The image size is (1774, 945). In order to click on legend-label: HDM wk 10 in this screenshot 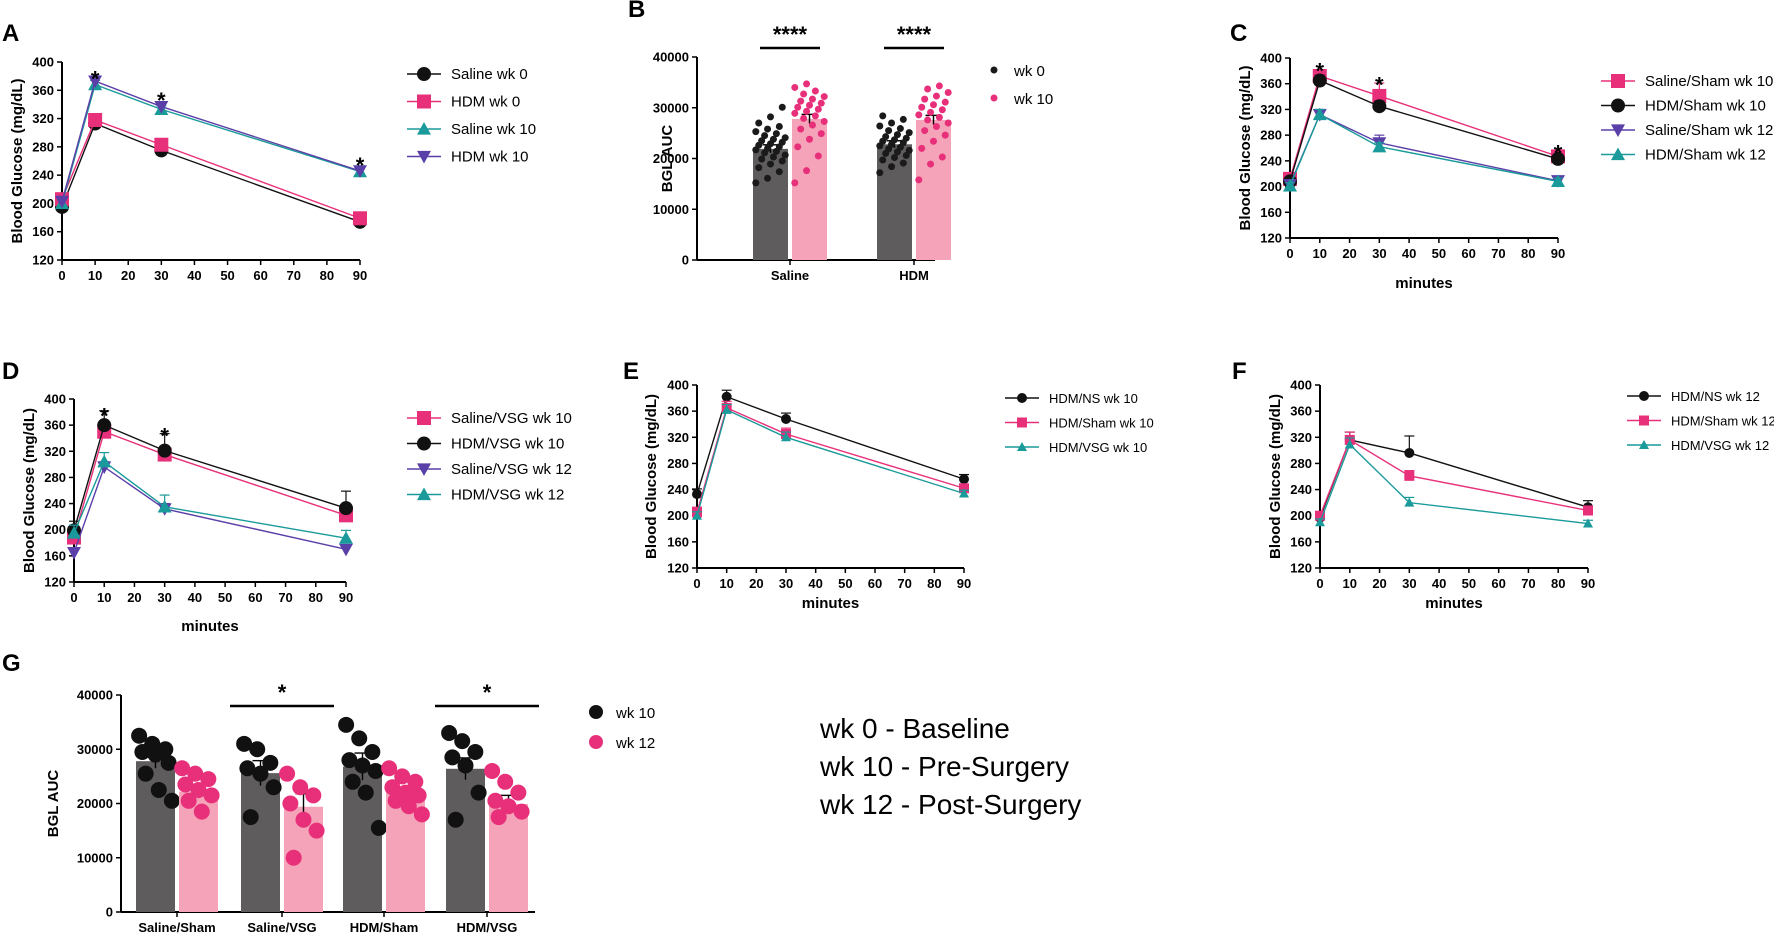, I will do `click(490, 157)`.